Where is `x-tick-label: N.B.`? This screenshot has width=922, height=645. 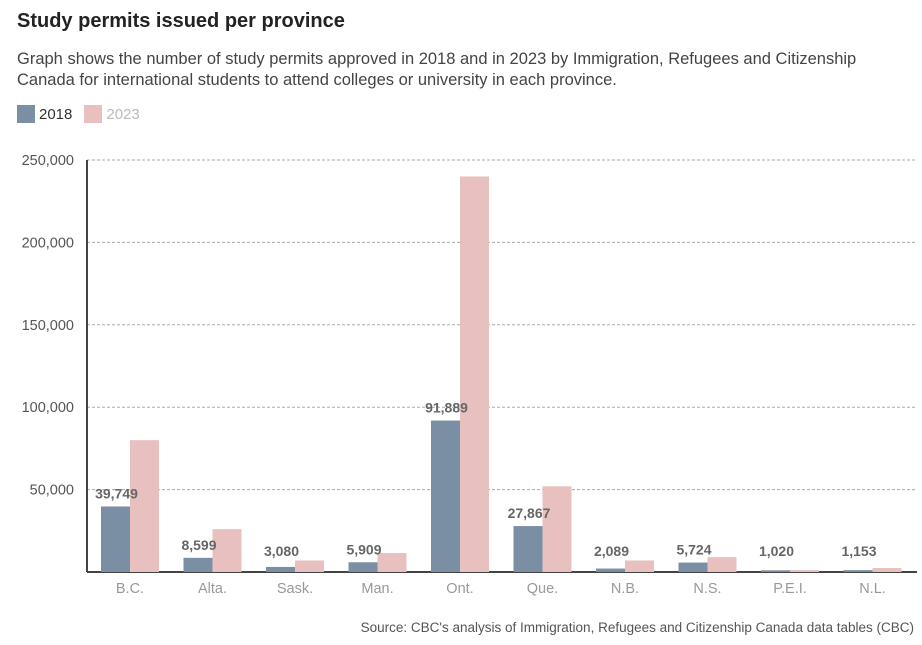
x-tick-label: N.B. is located at coordinates (625, 589).